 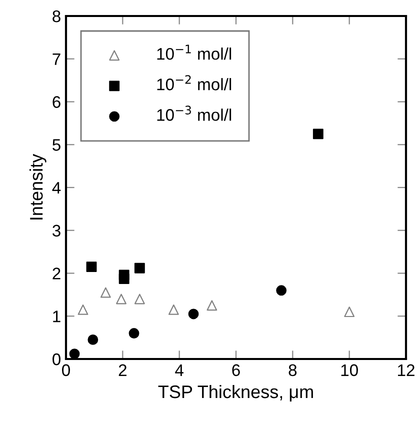 What do you see at coordinates (235, 393) in the screenshot?
I see `x-axis-title: TSP Thickness, μm` at bounding box center [235, 393].